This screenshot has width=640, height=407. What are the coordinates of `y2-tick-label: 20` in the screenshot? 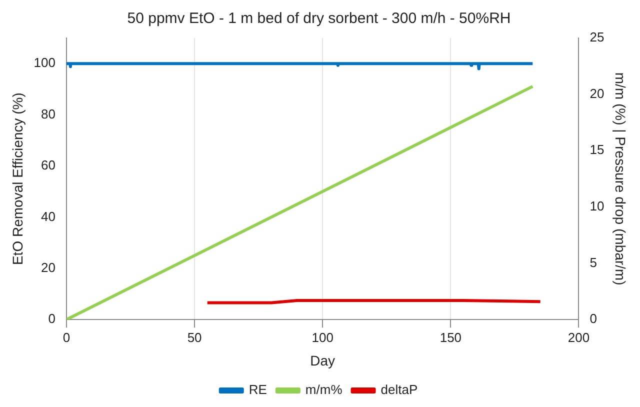 It's located at (597, 93).